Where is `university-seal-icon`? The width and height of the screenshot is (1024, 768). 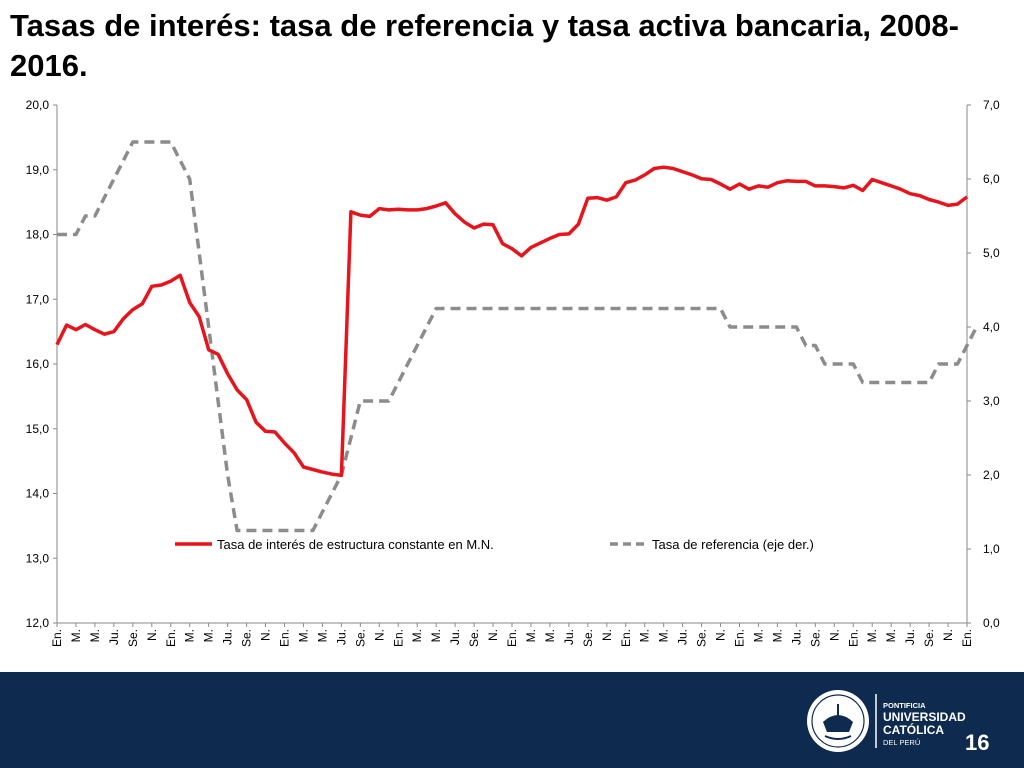 university-seal-icon is located at coordinates (838, 721).